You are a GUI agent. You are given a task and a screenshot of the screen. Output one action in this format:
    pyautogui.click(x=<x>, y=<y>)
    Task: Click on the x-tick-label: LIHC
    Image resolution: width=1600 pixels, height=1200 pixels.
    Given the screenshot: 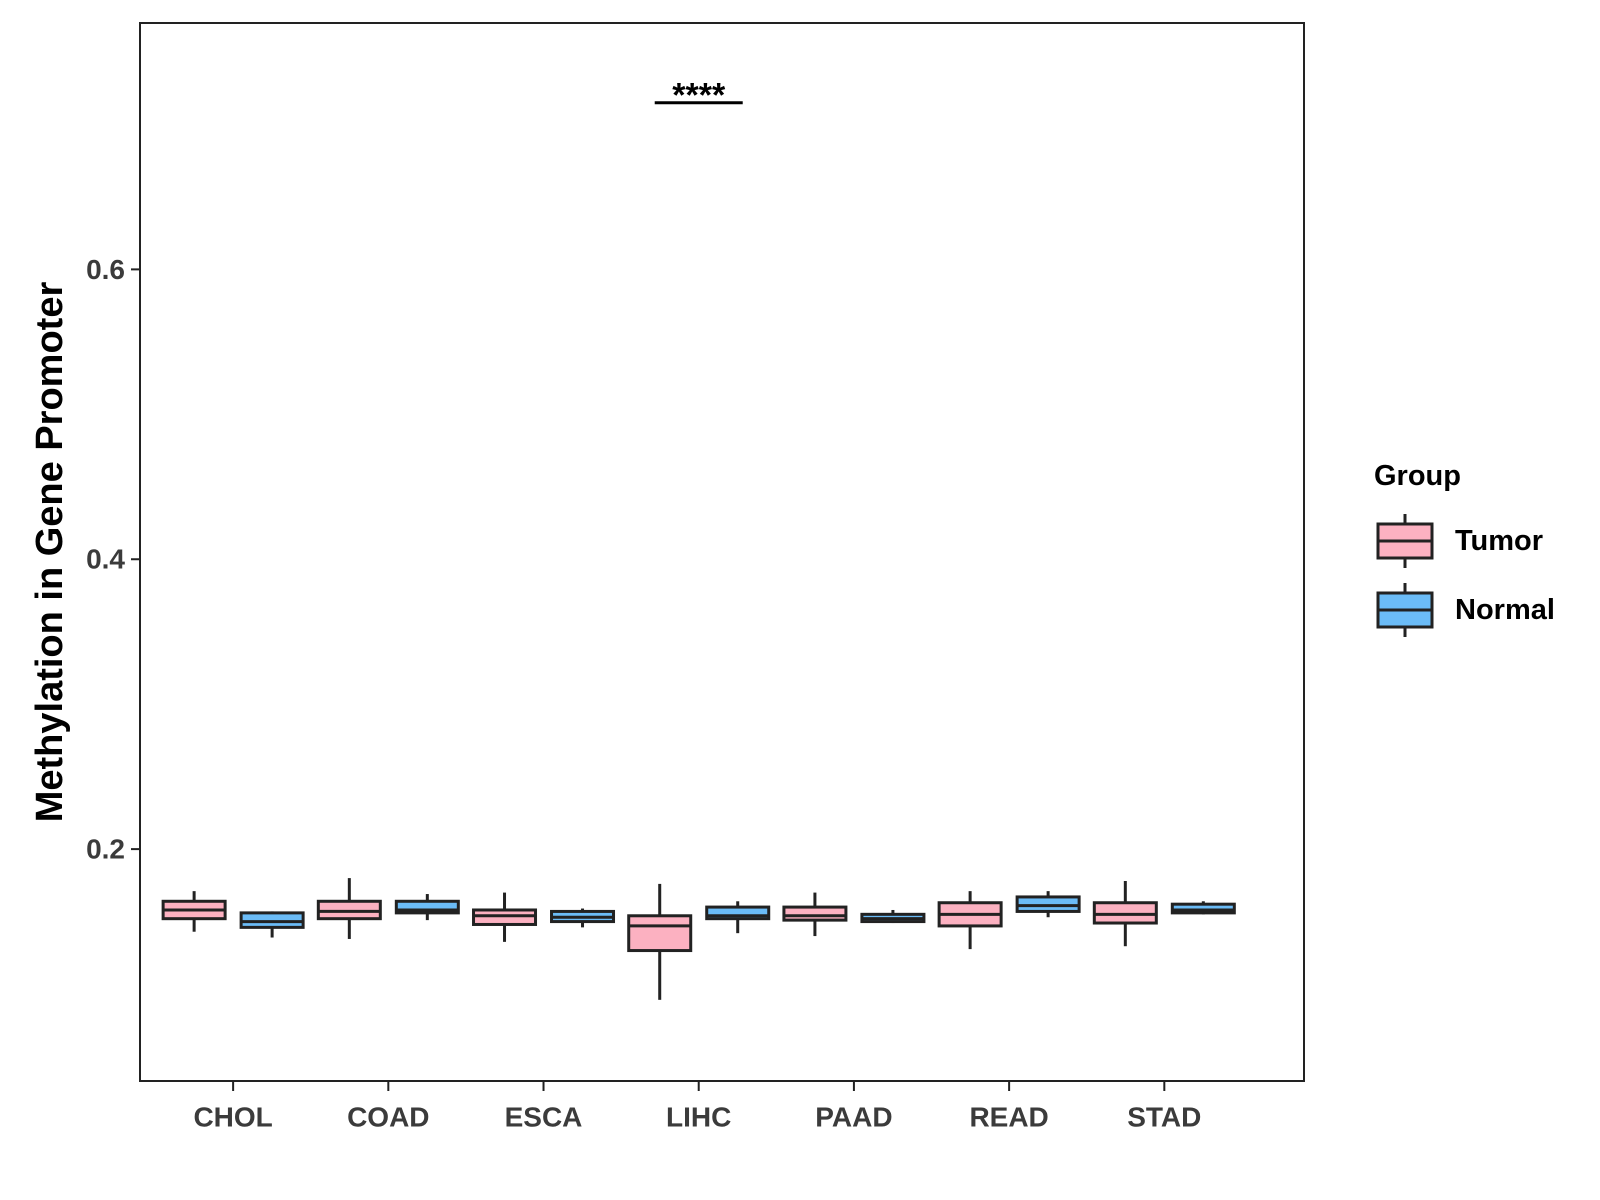 What is the action you would take?
    pyautogui.click(x=698, y=1117)
    